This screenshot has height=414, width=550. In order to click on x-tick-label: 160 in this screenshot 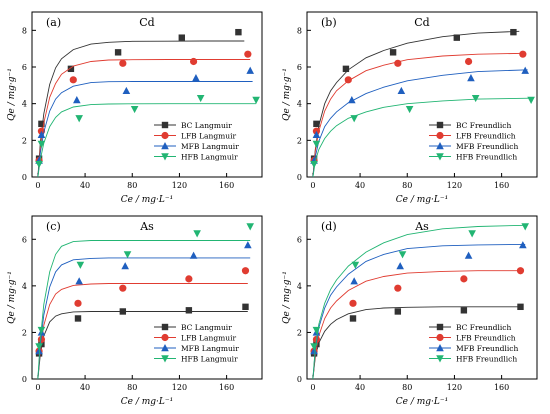, I will do `click(501, 185)`.